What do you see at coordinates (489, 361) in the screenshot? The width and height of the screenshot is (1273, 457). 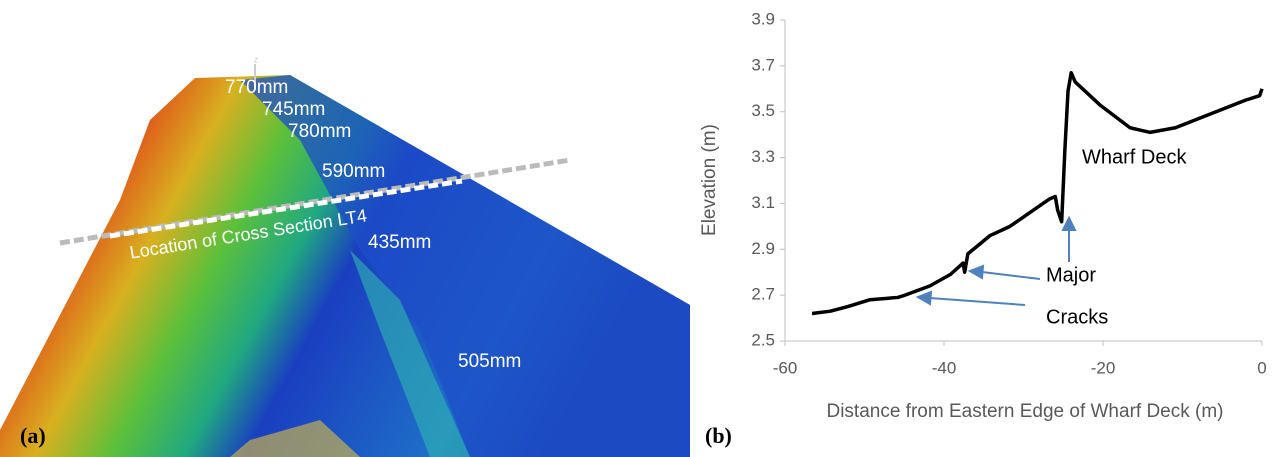 I see `depth-label: 505mm` at bounding box center [489, 361].